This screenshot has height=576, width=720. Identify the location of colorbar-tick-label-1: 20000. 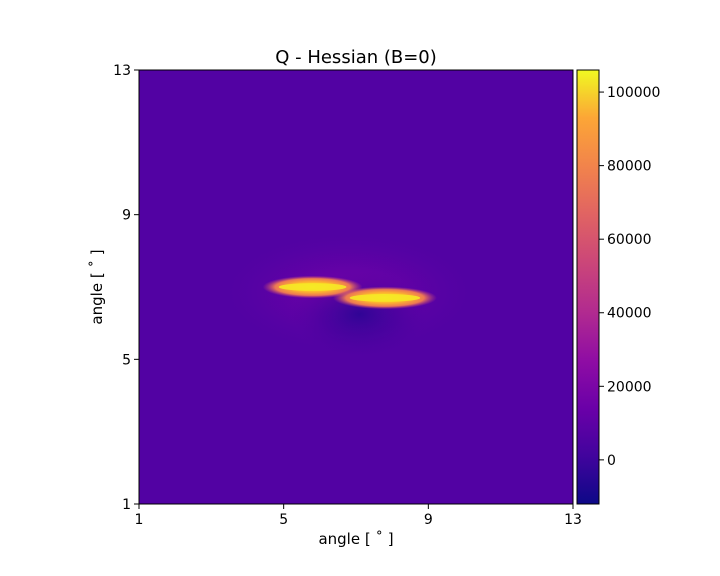
(629, 387).